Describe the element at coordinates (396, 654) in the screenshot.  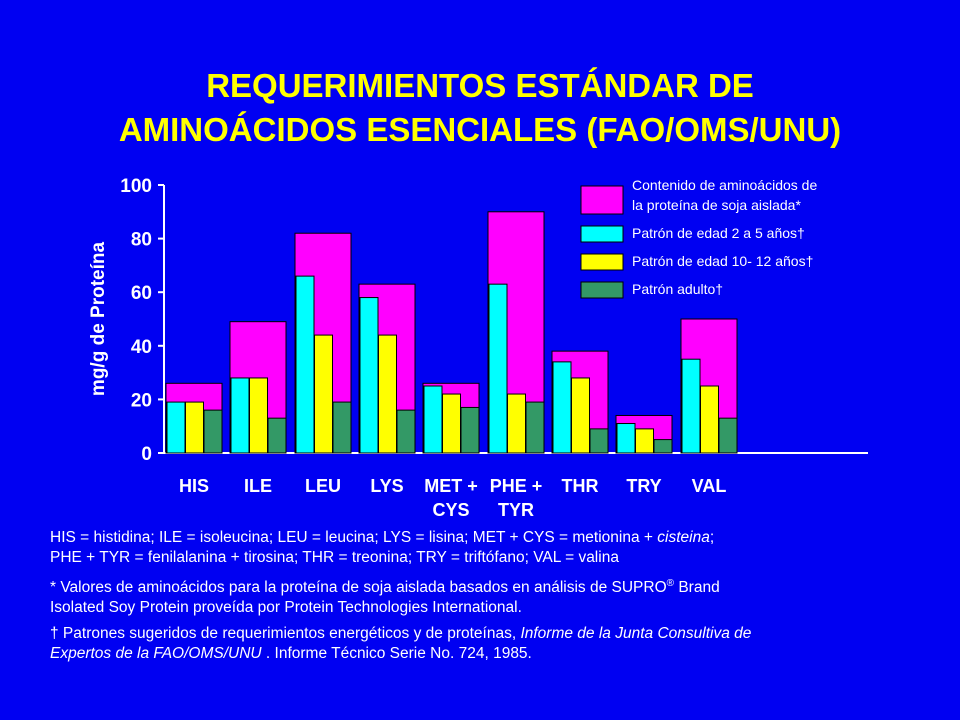
I see `fao-text-2: . Informe Técnico Serie No. 724, 1985.` at that location.